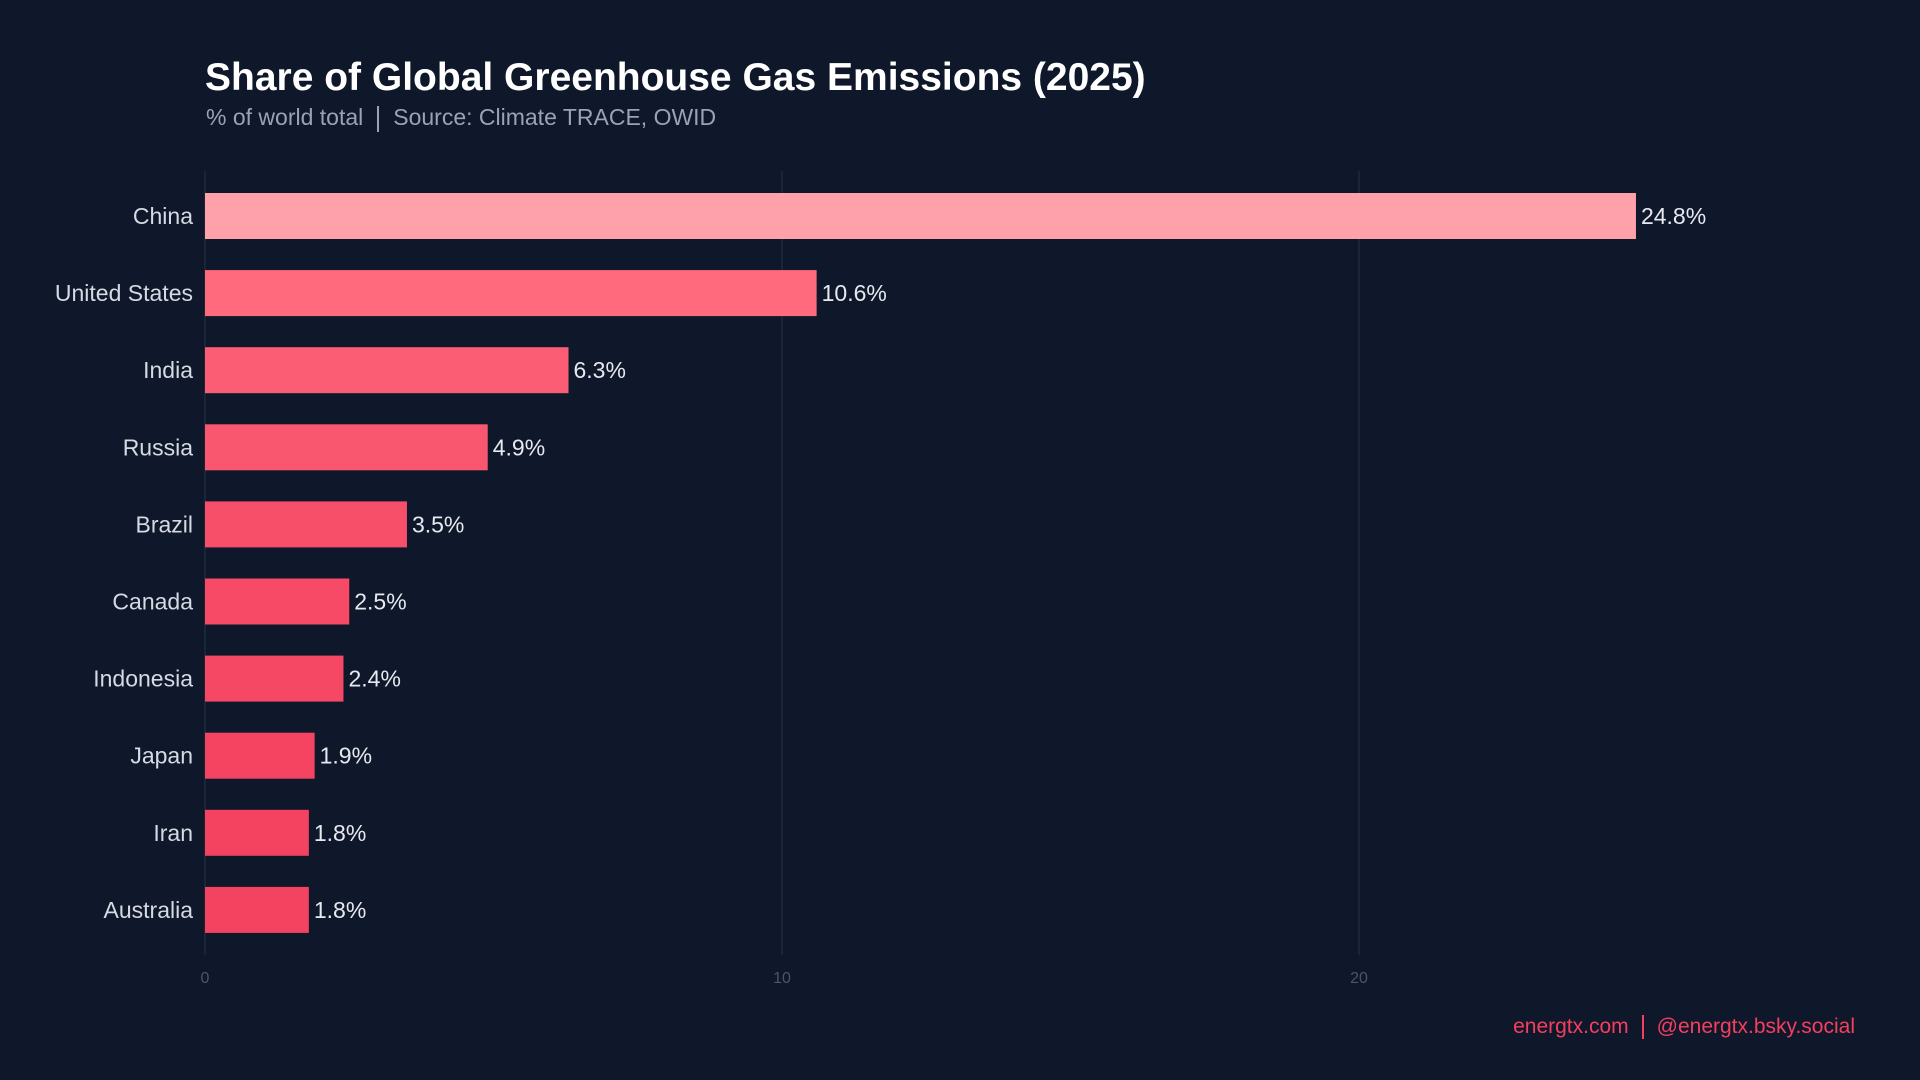 This screenshot has width=1920, height=1080. Describe the element at coordinates (782, 978) in the screenshot. I see `x-tick-label: 10` at that location.